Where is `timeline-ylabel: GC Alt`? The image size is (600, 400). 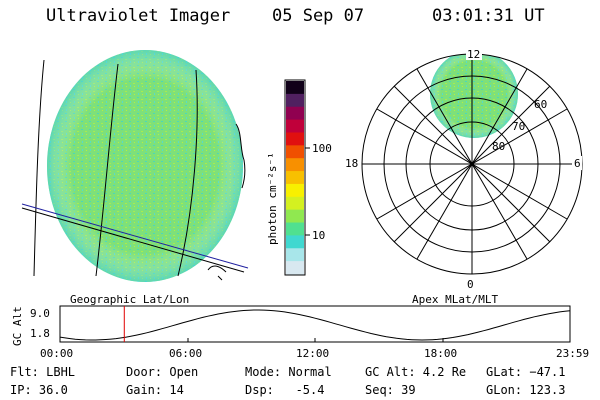 timeline-ylabel: GC Alt is located at coordinates (17, 326).